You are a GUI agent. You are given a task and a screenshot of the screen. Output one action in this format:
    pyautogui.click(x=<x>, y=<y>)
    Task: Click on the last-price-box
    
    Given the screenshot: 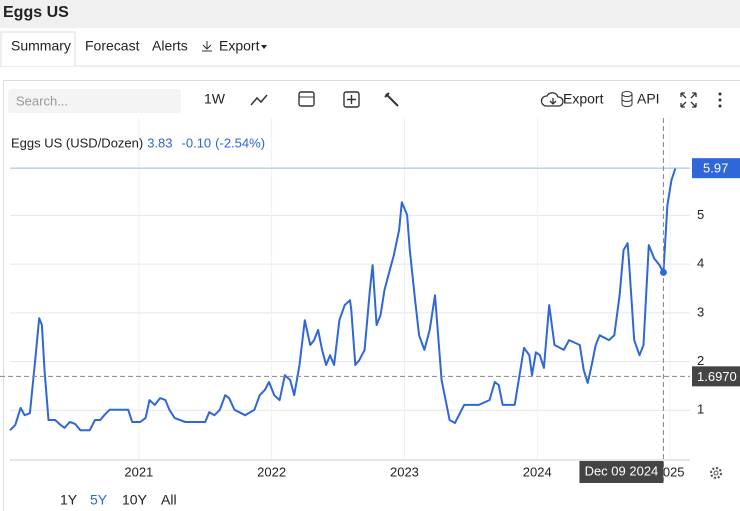 What is the action you would take?
    pyautogui.click(x=716, y=168)
    